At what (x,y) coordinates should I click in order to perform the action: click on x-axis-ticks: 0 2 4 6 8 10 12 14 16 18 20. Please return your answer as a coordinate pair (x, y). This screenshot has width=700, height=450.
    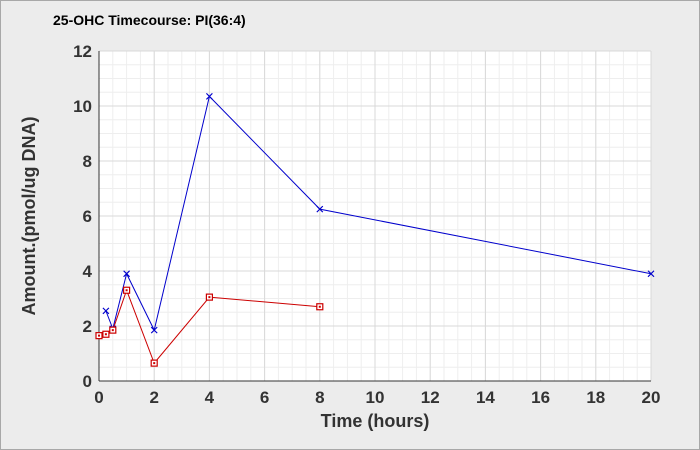
    Looking at the image, I should click on (377, 397).